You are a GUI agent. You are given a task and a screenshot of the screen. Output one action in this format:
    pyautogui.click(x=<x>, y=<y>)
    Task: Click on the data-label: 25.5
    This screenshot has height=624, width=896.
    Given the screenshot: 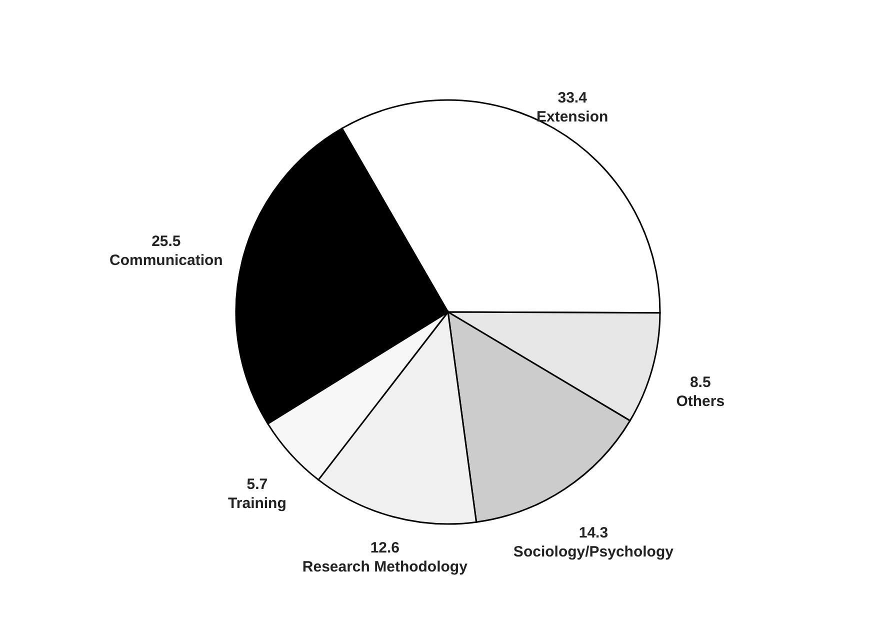 What is the action you would take?
    pyautogui.click(x=166, y=241)
    